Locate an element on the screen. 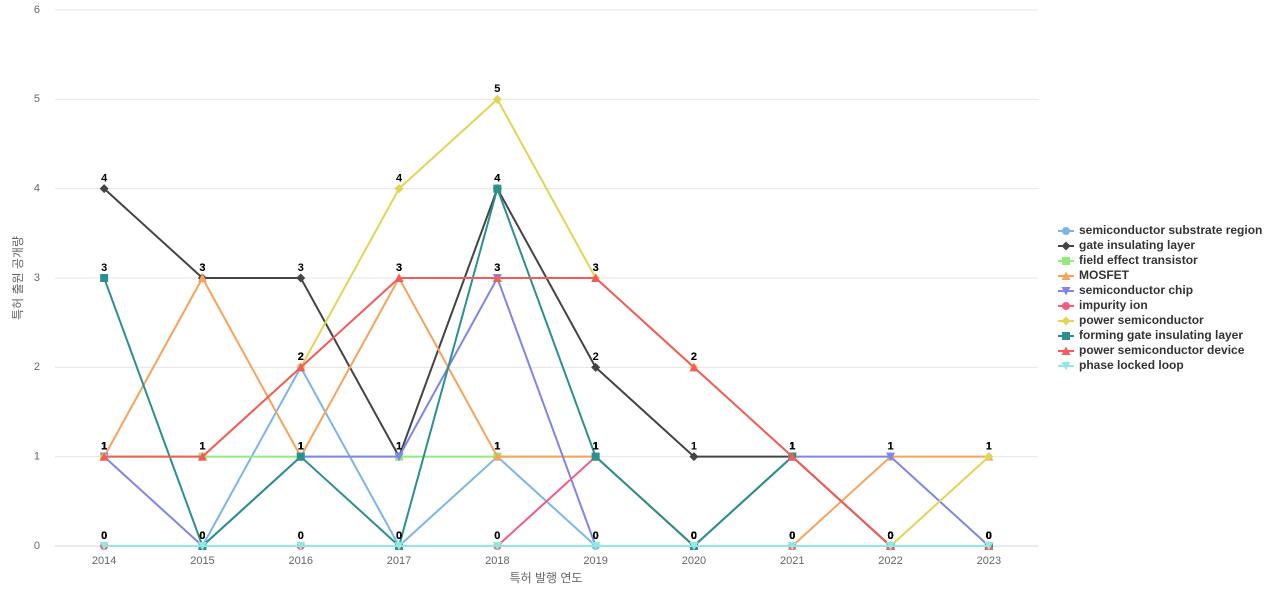 Image resolution: width=1280 pixels, height=600 pixels. y-tick-label: 1 is located at coordinates (37, 457).